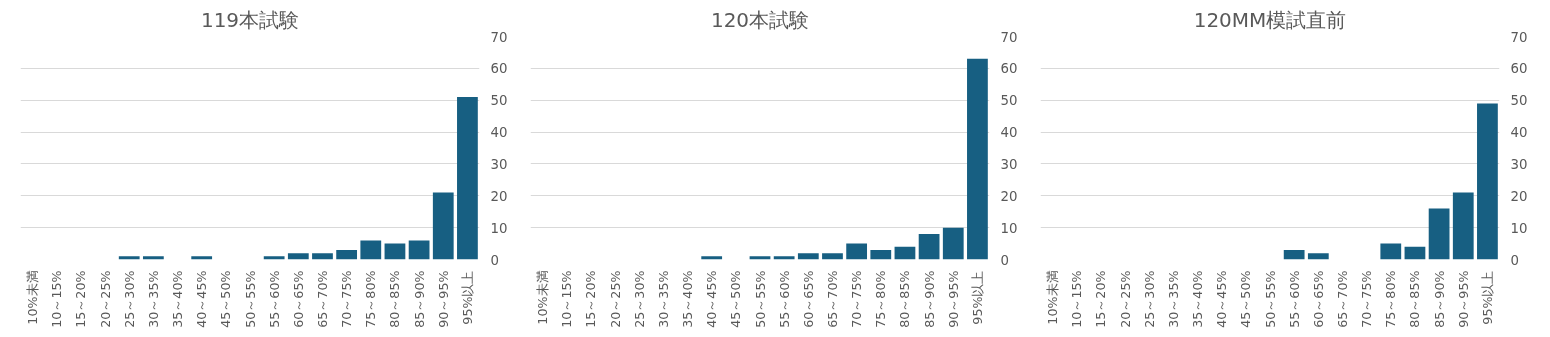 Image resolution: width=1550 pixels, height=337 pixels. Describe the element at coordinates (1270, 19) in the screenshot. I see `chart-title: 120MM模試直前` at that location.